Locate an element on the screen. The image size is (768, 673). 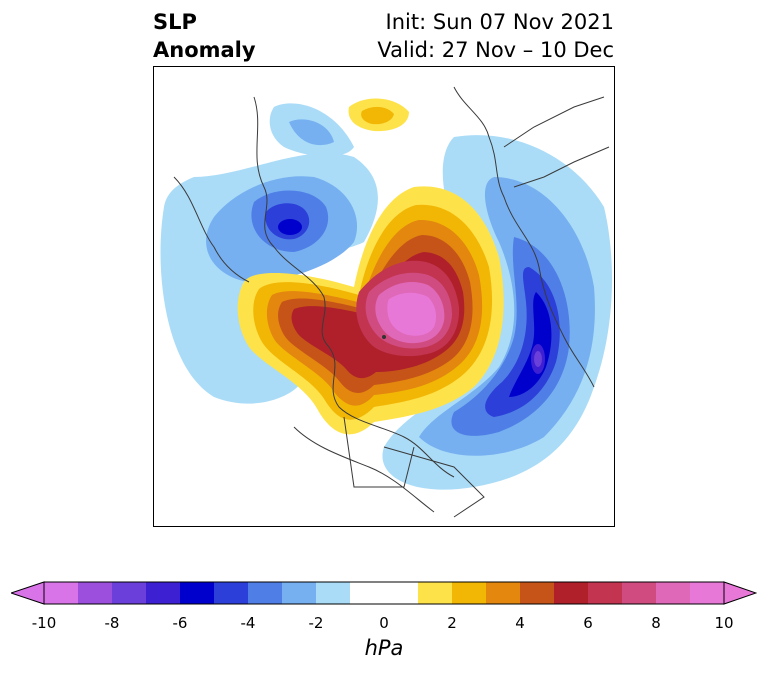
colorbar-tick-label: 2 is located at coordinates (452, 623).